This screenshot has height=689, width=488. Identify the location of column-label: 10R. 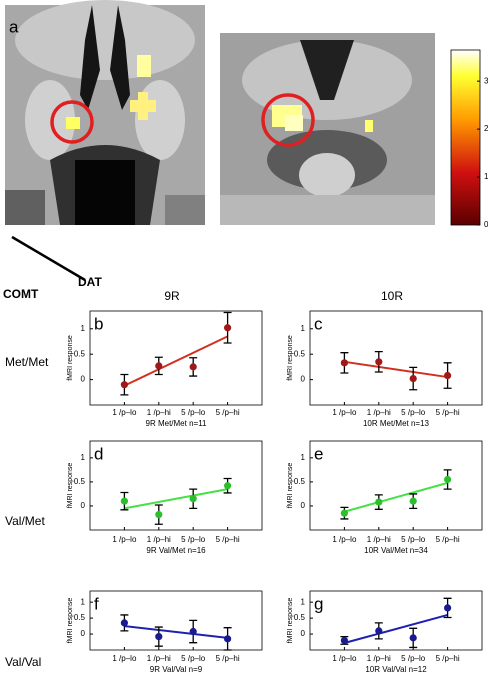
(392, 296).